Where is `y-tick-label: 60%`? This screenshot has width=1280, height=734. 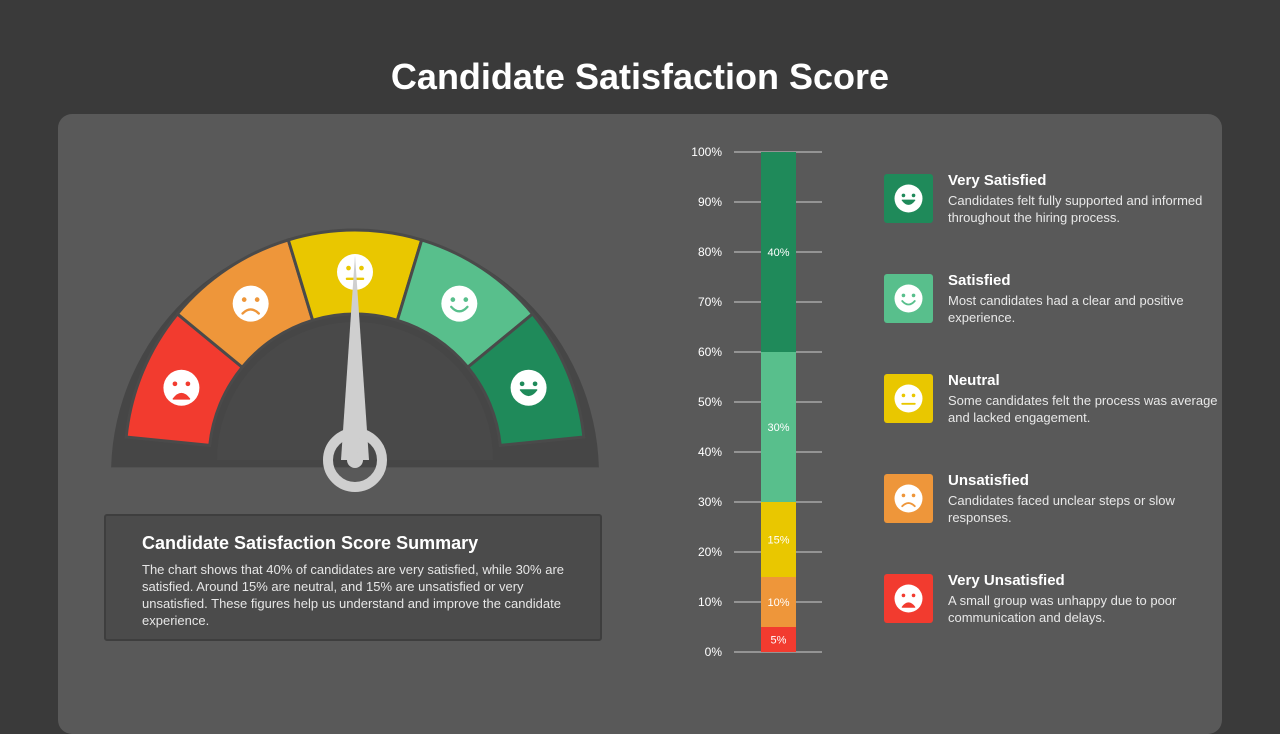
y-tick-label: 60% is located at coordinates (710, 352).